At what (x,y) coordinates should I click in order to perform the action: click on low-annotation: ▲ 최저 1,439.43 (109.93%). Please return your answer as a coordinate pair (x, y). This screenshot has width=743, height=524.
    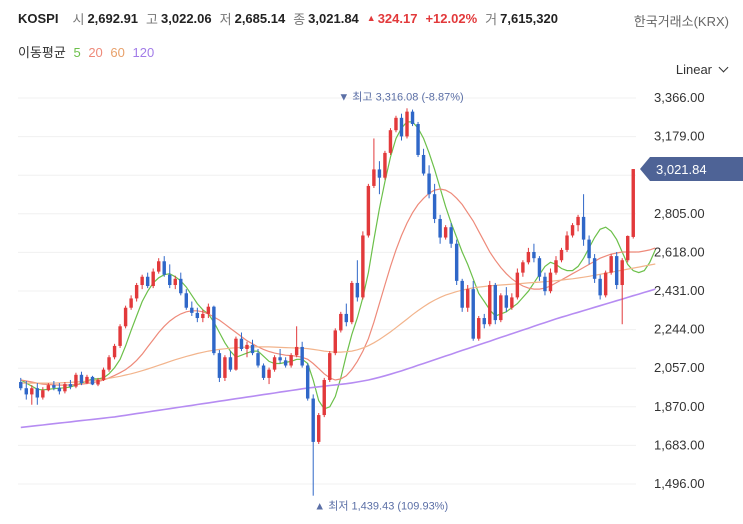
    Looking at the image, I should click on (381, 506).